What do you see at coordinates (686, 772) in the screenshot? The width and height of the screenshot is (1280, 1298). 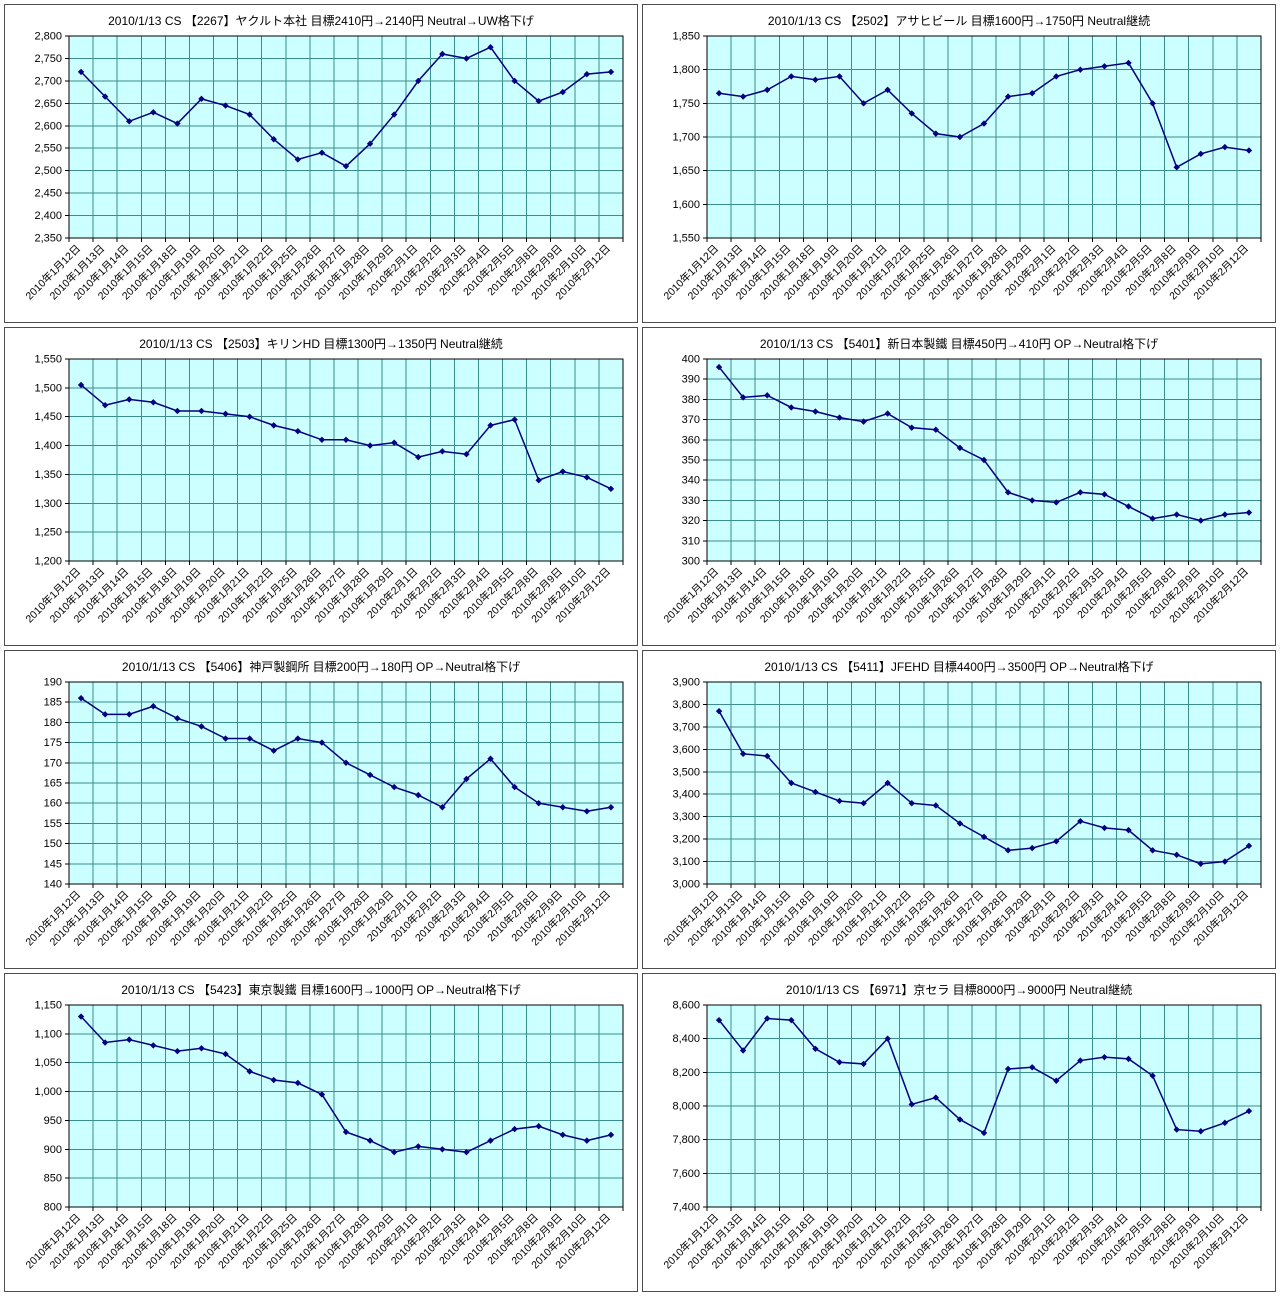 I see `y-axis-label: 3,500` at bounding box center [686, 772].